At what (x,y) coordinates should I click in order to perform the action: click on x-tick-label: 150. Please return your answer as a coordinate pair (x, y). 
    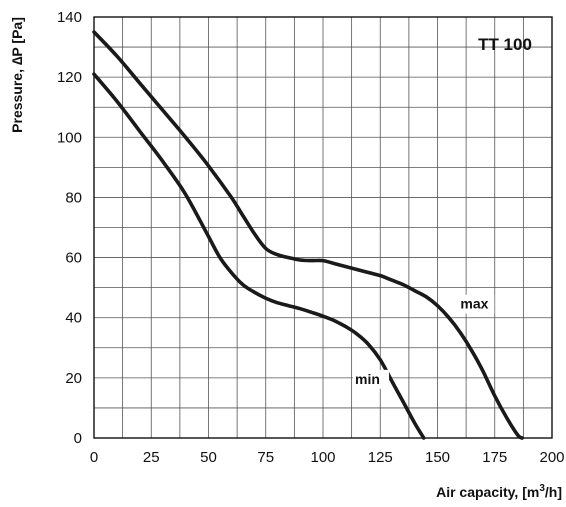
    Looking at the image, I should click on (437, 457).